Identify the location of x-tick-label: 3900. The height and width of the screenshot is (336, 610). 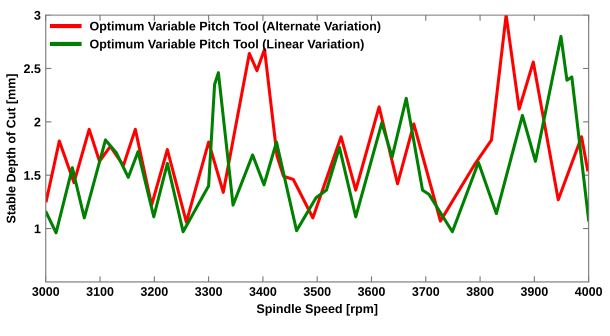
(534, 291).